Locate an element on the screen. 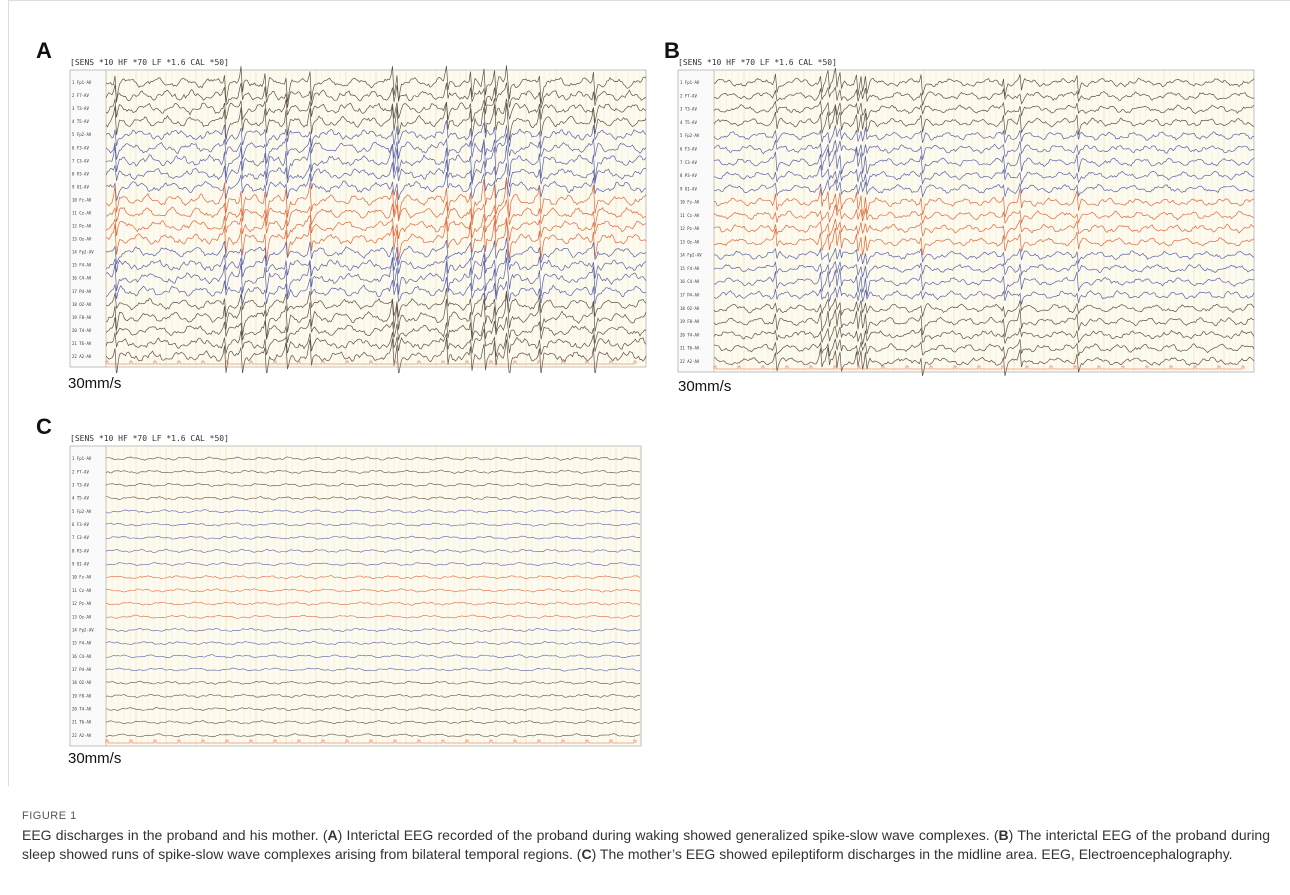 Image resolution: width=1290 pixels, height=895 pixels. channel-label: 1 Fp1-AV is located at coordinates (690, 82).